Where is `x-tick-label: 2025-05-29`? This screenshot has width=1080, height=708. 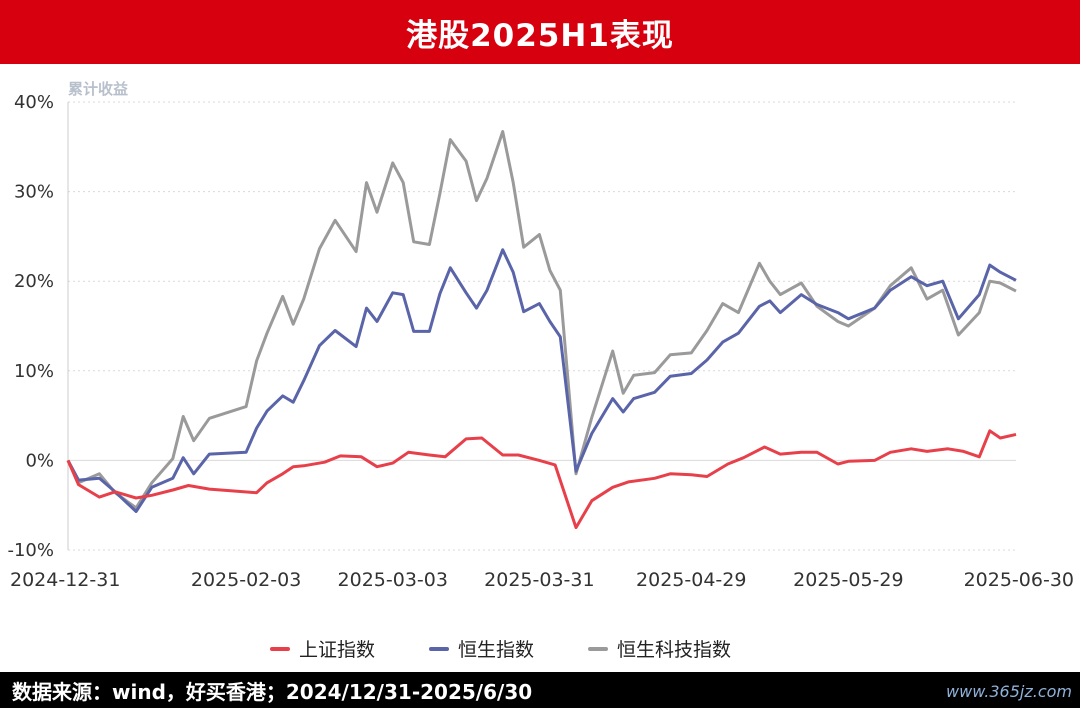 x-tick-label: 2025-05-29 is located at coordinates (848, 580).